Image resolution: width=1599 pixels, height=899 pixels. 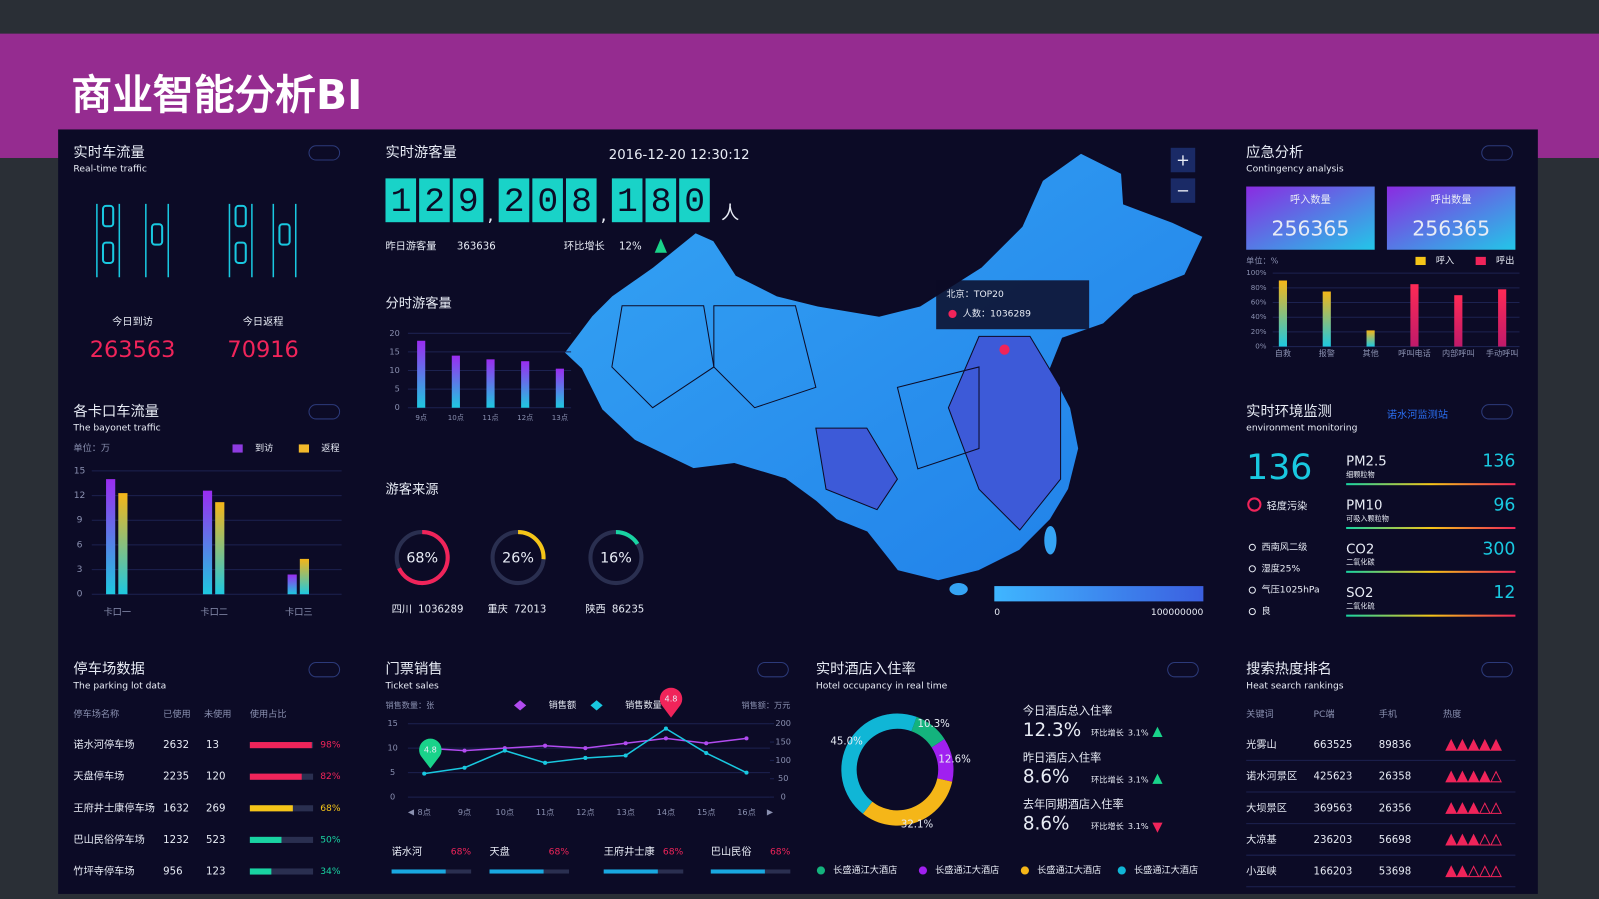 I want to click on section-title: 实时车流量, so click(x=108, y=152).